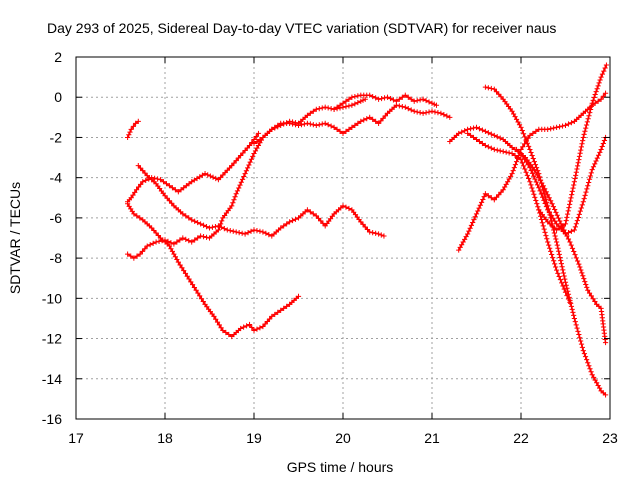  What do you see at coordinates (165, 438) in the screenshot?
I see `x-tick-label: 18` at bounding box center [165, 438].